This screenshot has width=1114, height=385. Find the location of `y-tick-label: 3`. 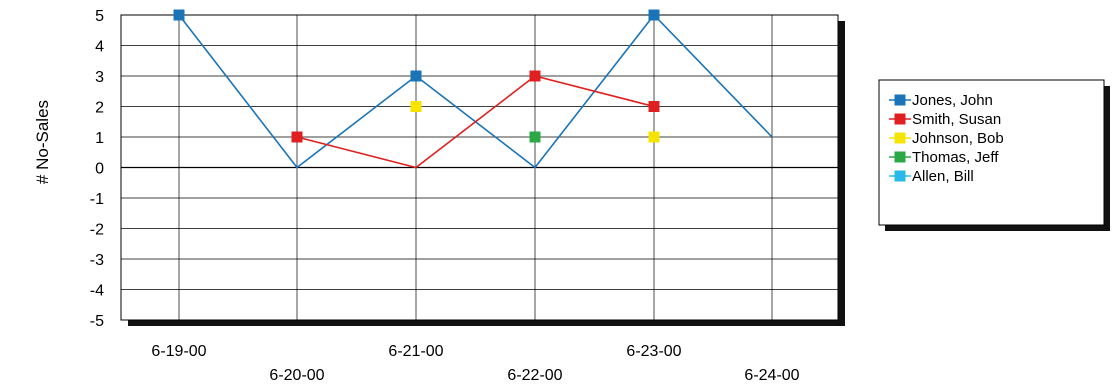

y-tick-label: 3 is located at coordinates (99, 77).